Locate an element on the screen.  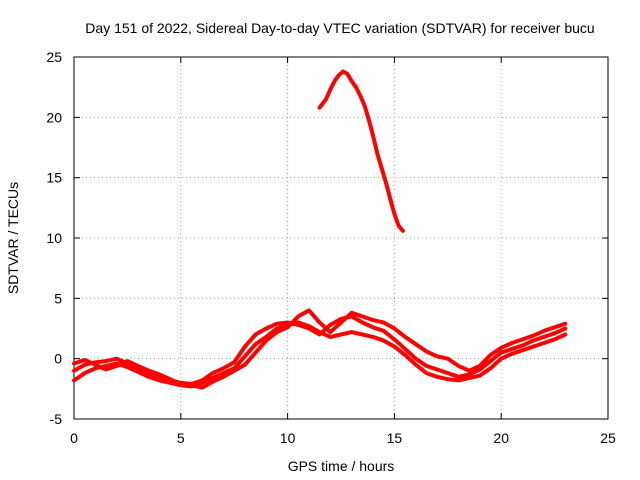
x-tick-label: 25 is located at coordinates (608, 438).